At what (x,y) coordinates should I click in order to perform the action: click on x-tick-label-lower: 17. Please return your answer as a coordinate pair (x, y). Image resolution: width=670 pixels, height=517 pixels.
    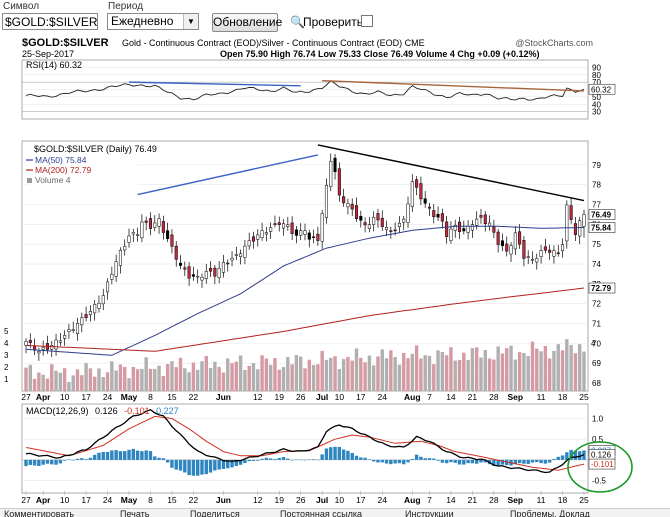
    Looking at the image, I should click on (86, 500).